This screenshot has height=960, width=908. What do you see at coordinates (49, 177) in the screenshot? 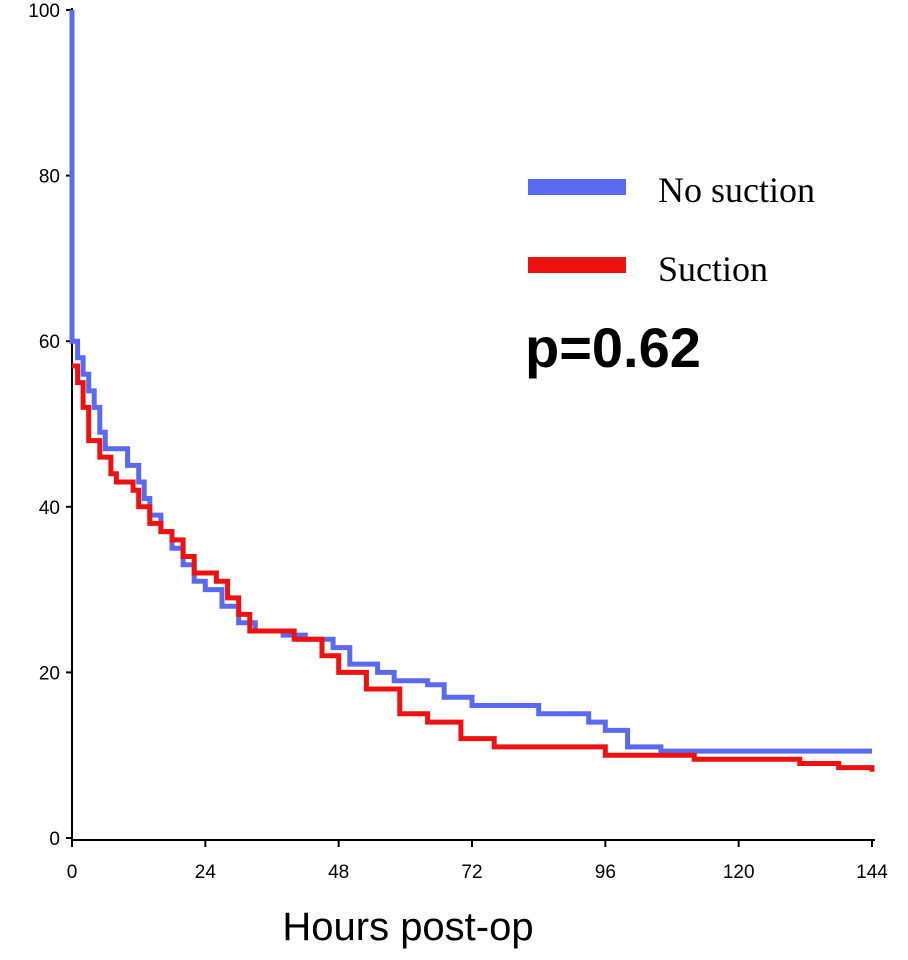
I see `y-tick-label: 80` at bounding box center [49, 177].